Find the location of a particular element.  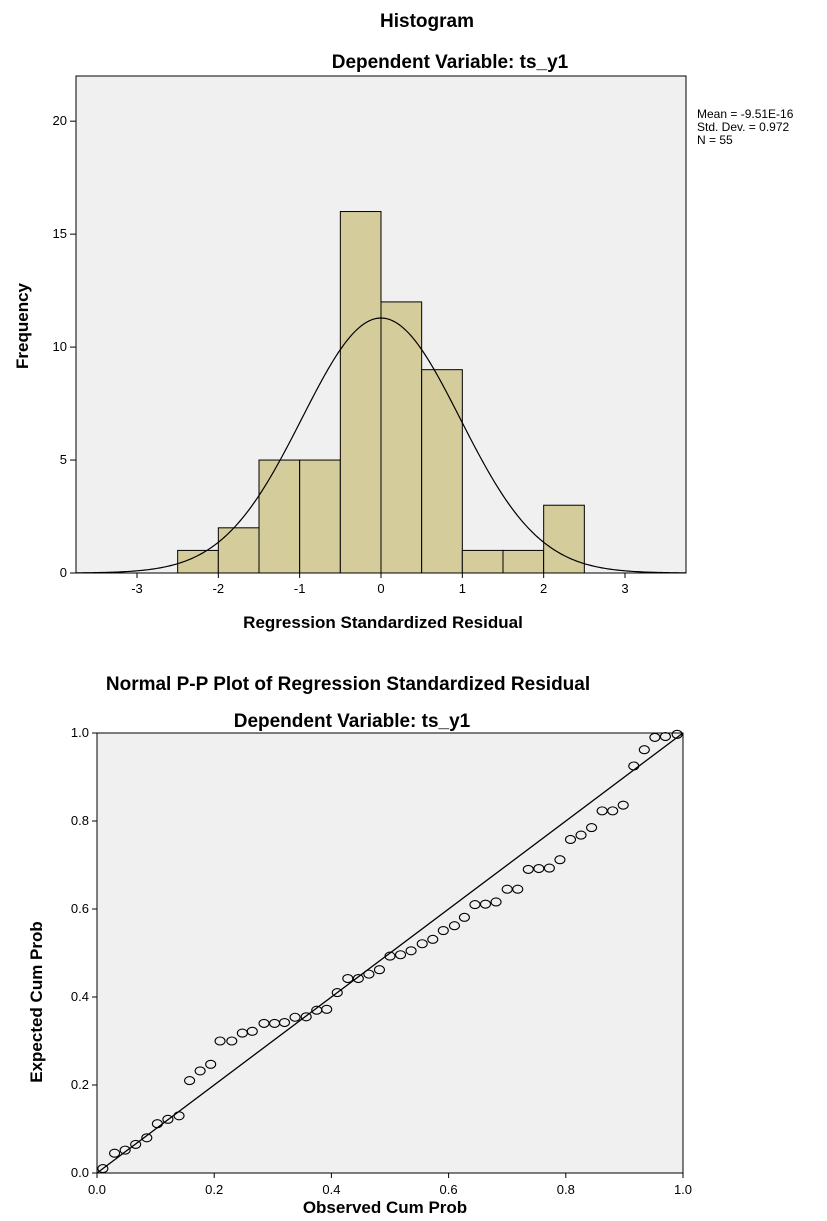

x-tick-label: 0.4 is located at coordinates (331, 1189).